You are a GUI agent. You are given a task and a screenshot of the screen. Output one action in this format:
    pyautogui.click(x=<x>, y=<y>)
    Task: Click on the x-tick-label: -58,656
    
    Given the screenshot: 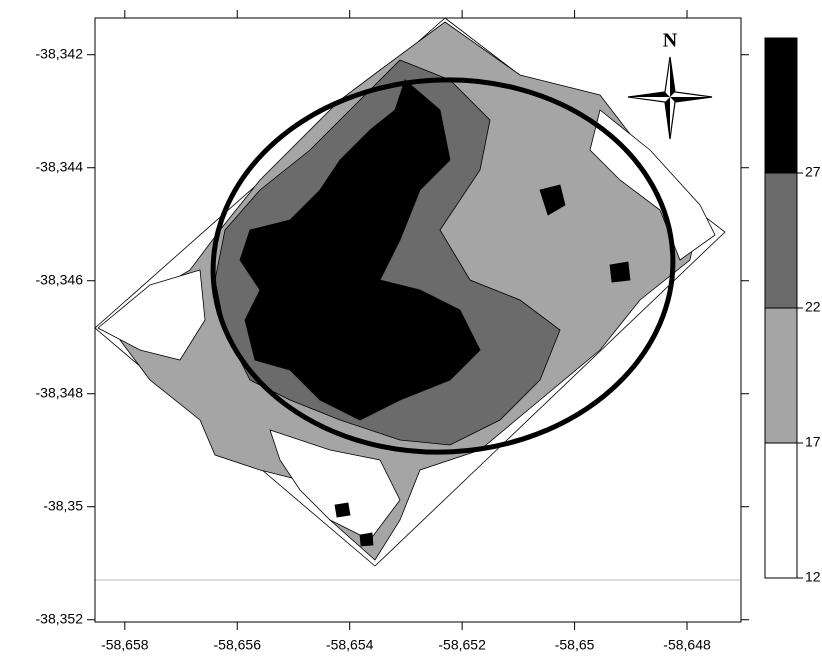 What is the action you would take?
    pyautogui.click(x=238, y=645)
    